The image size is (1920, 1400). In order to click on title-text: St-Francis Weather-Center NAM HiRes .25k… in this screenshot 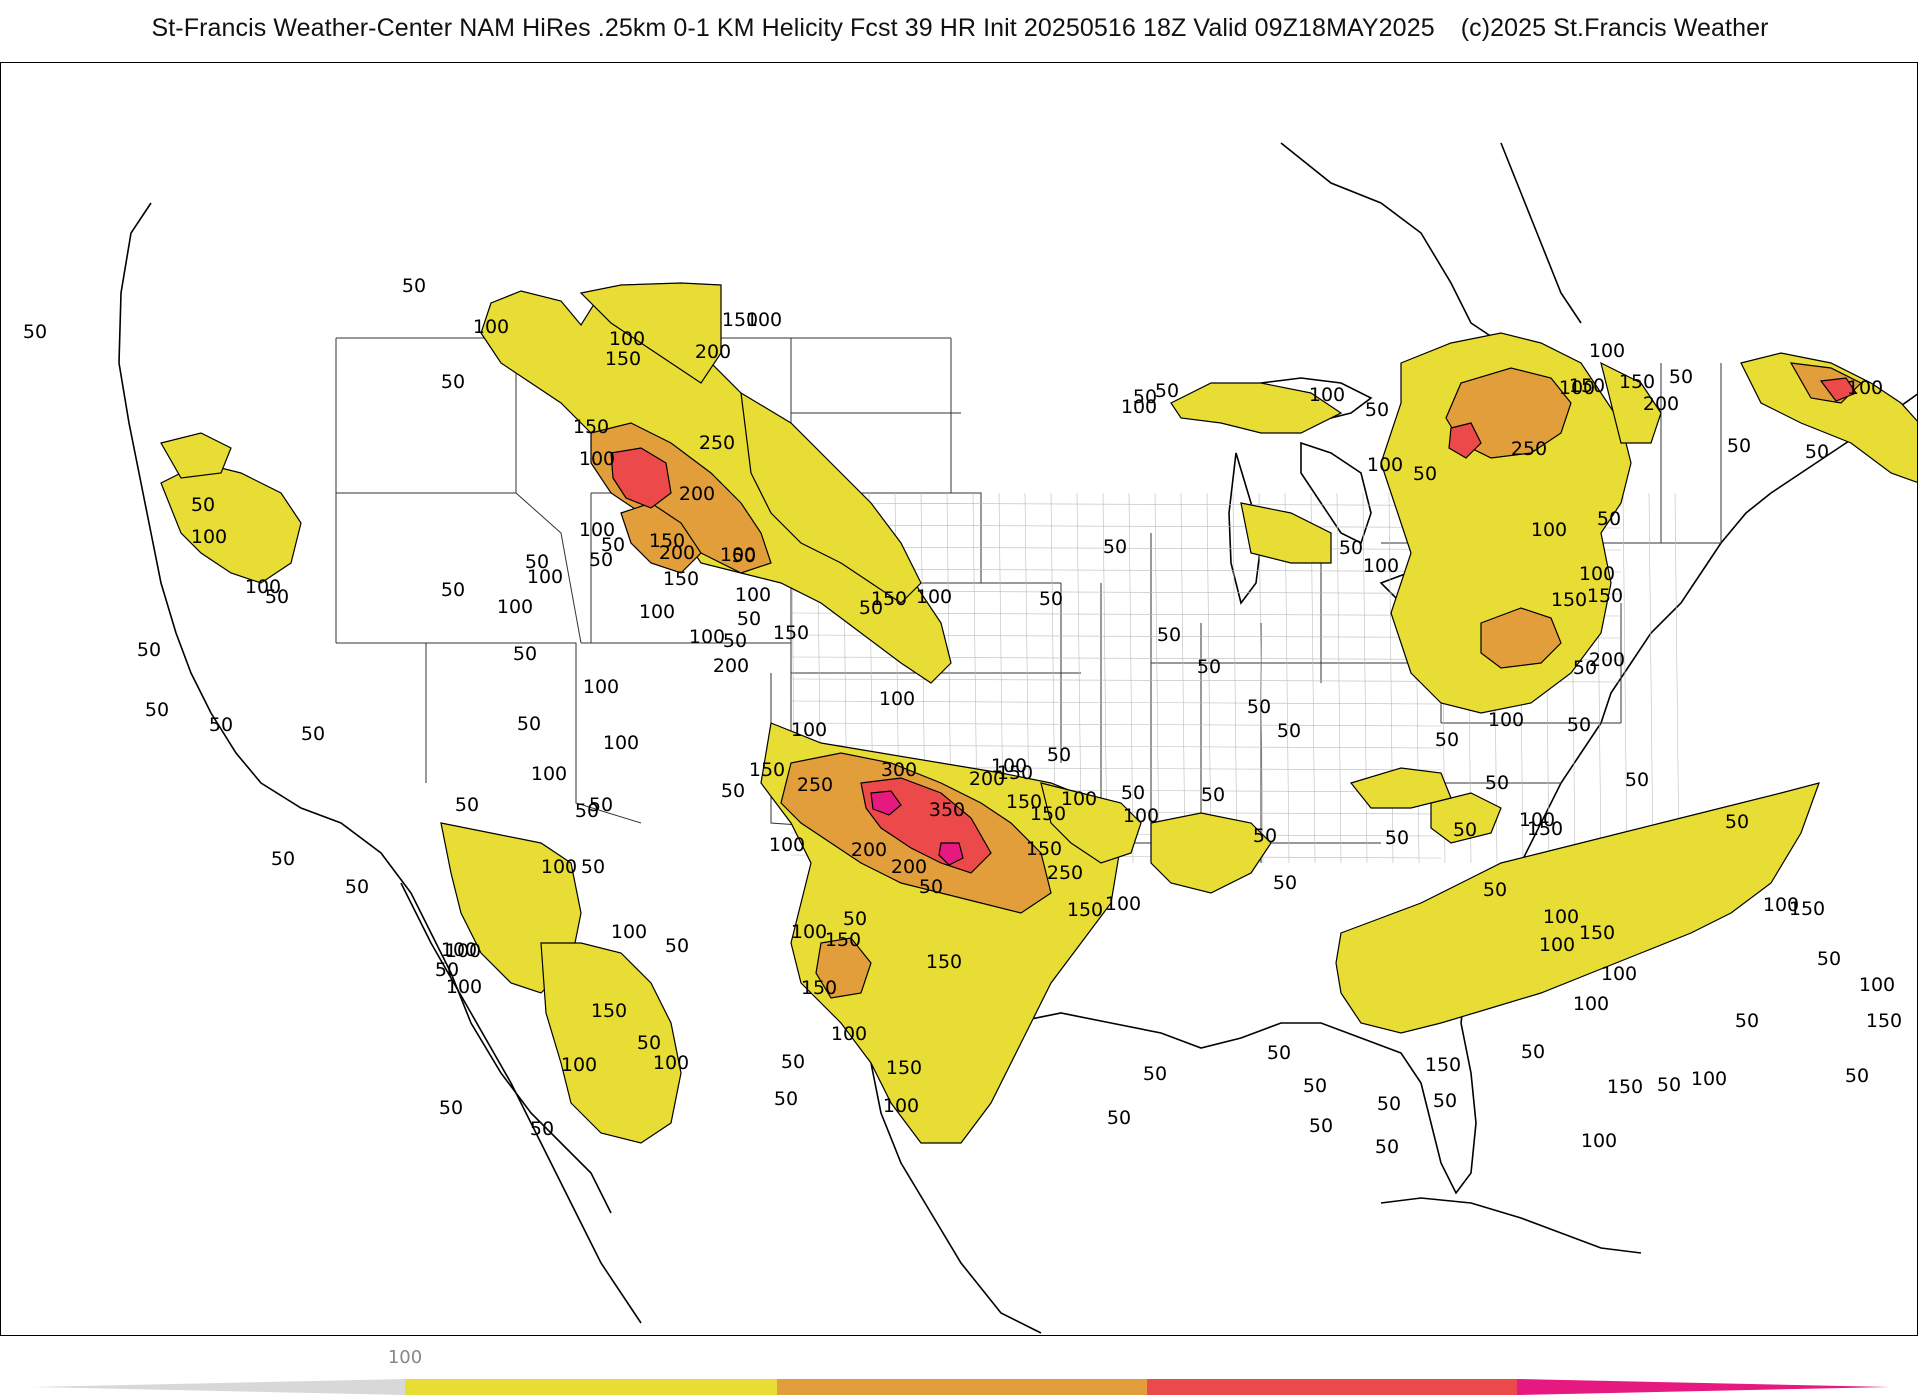, I will do `click(793, 28)`.